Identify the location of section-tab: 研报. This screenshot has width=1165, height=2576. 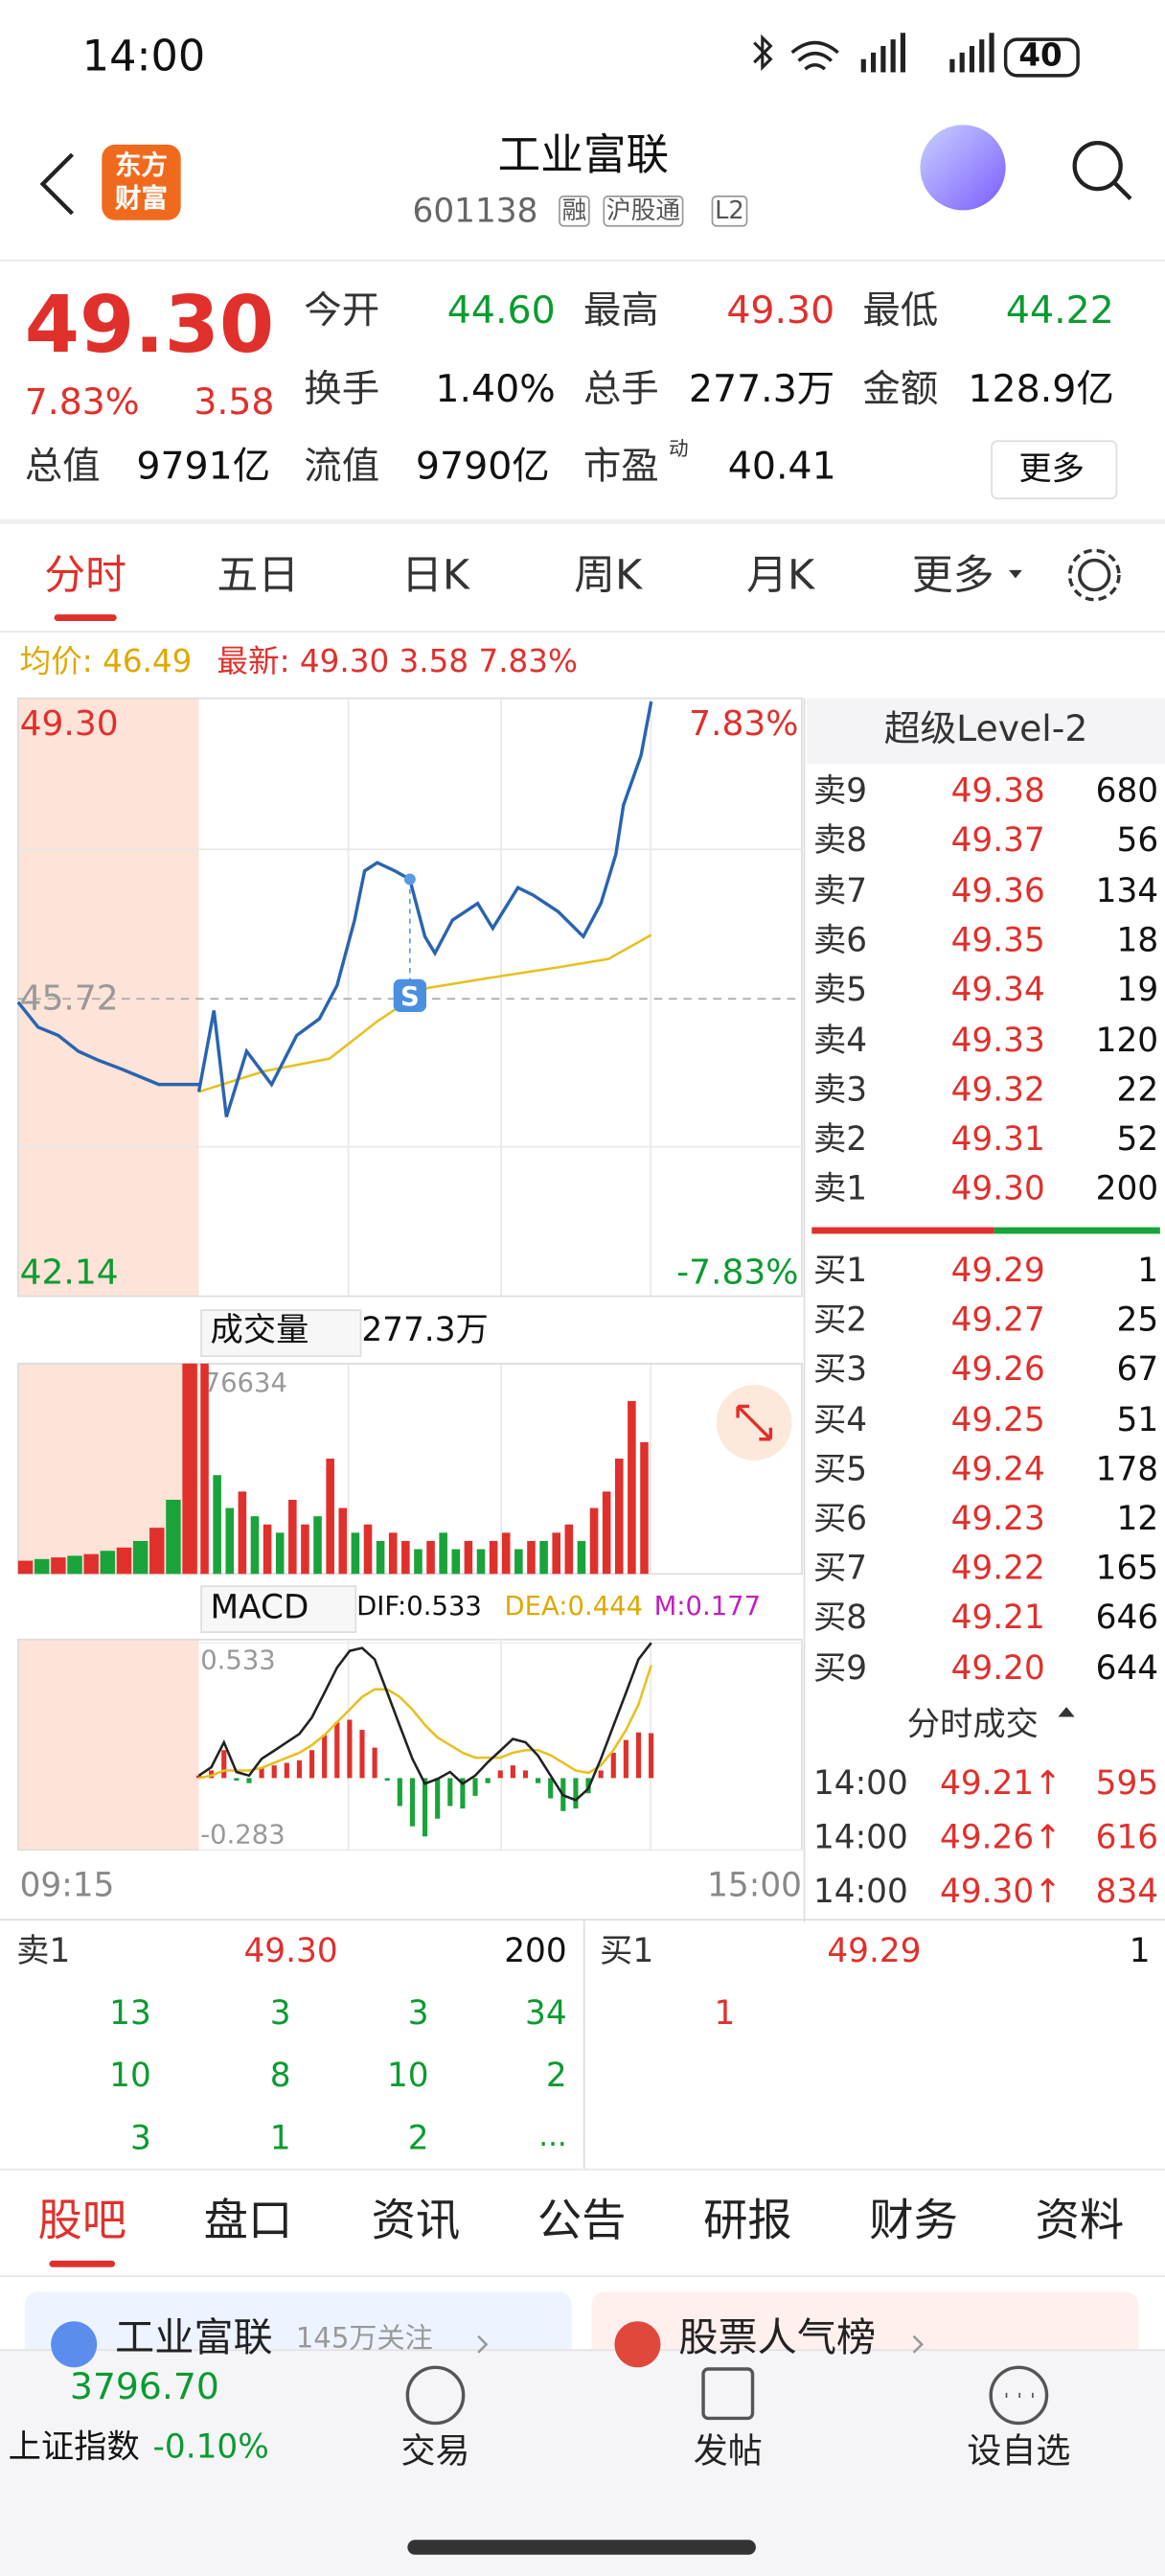
(748, 2221).